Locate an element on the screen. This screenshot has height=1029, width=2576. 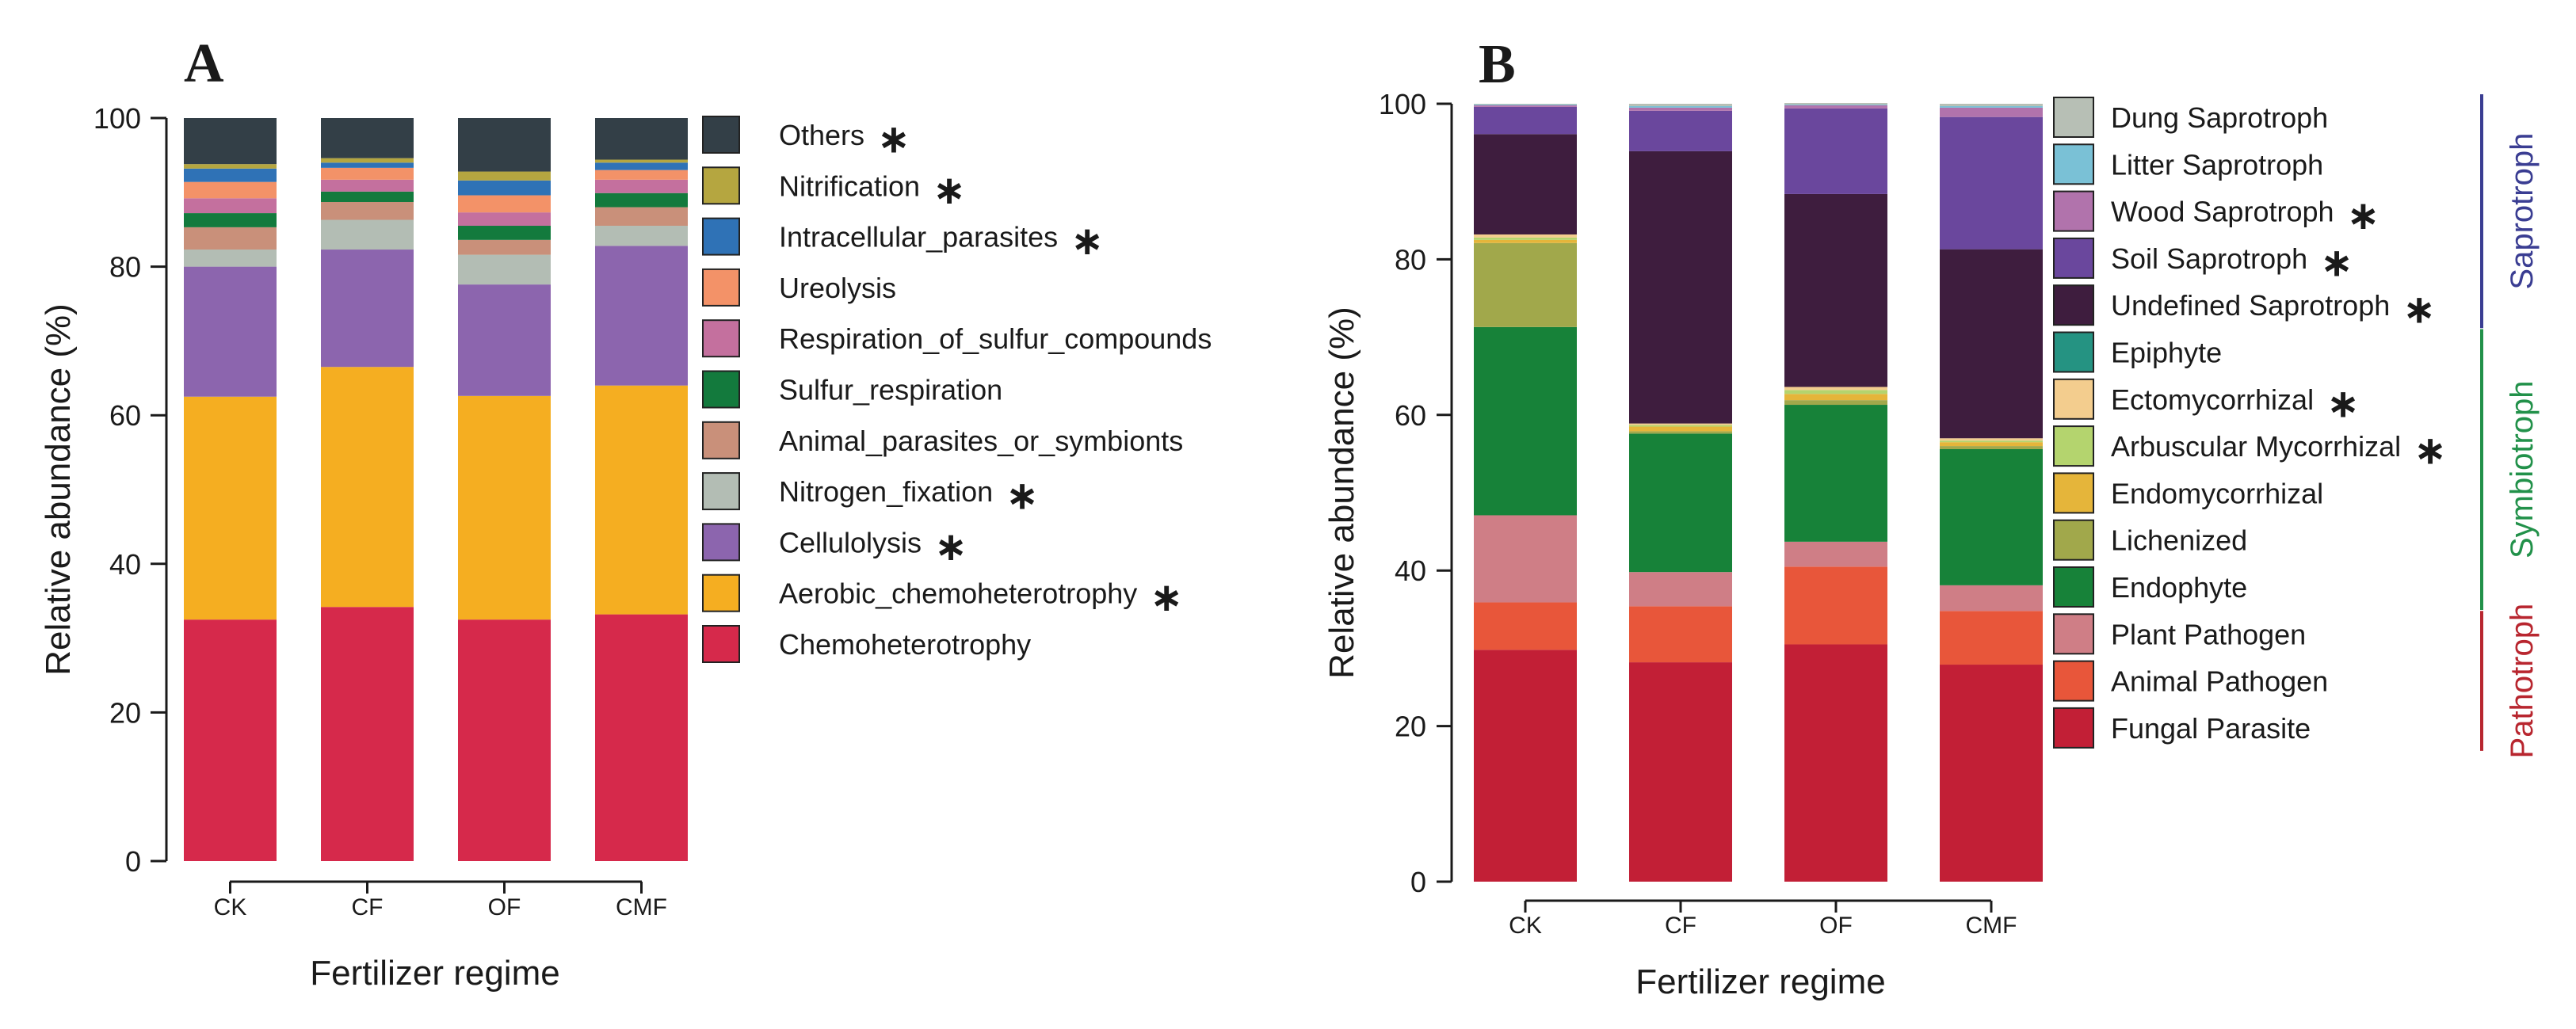
legend-swatch-endomycorrhizal is located at coordinates (2073, 493).